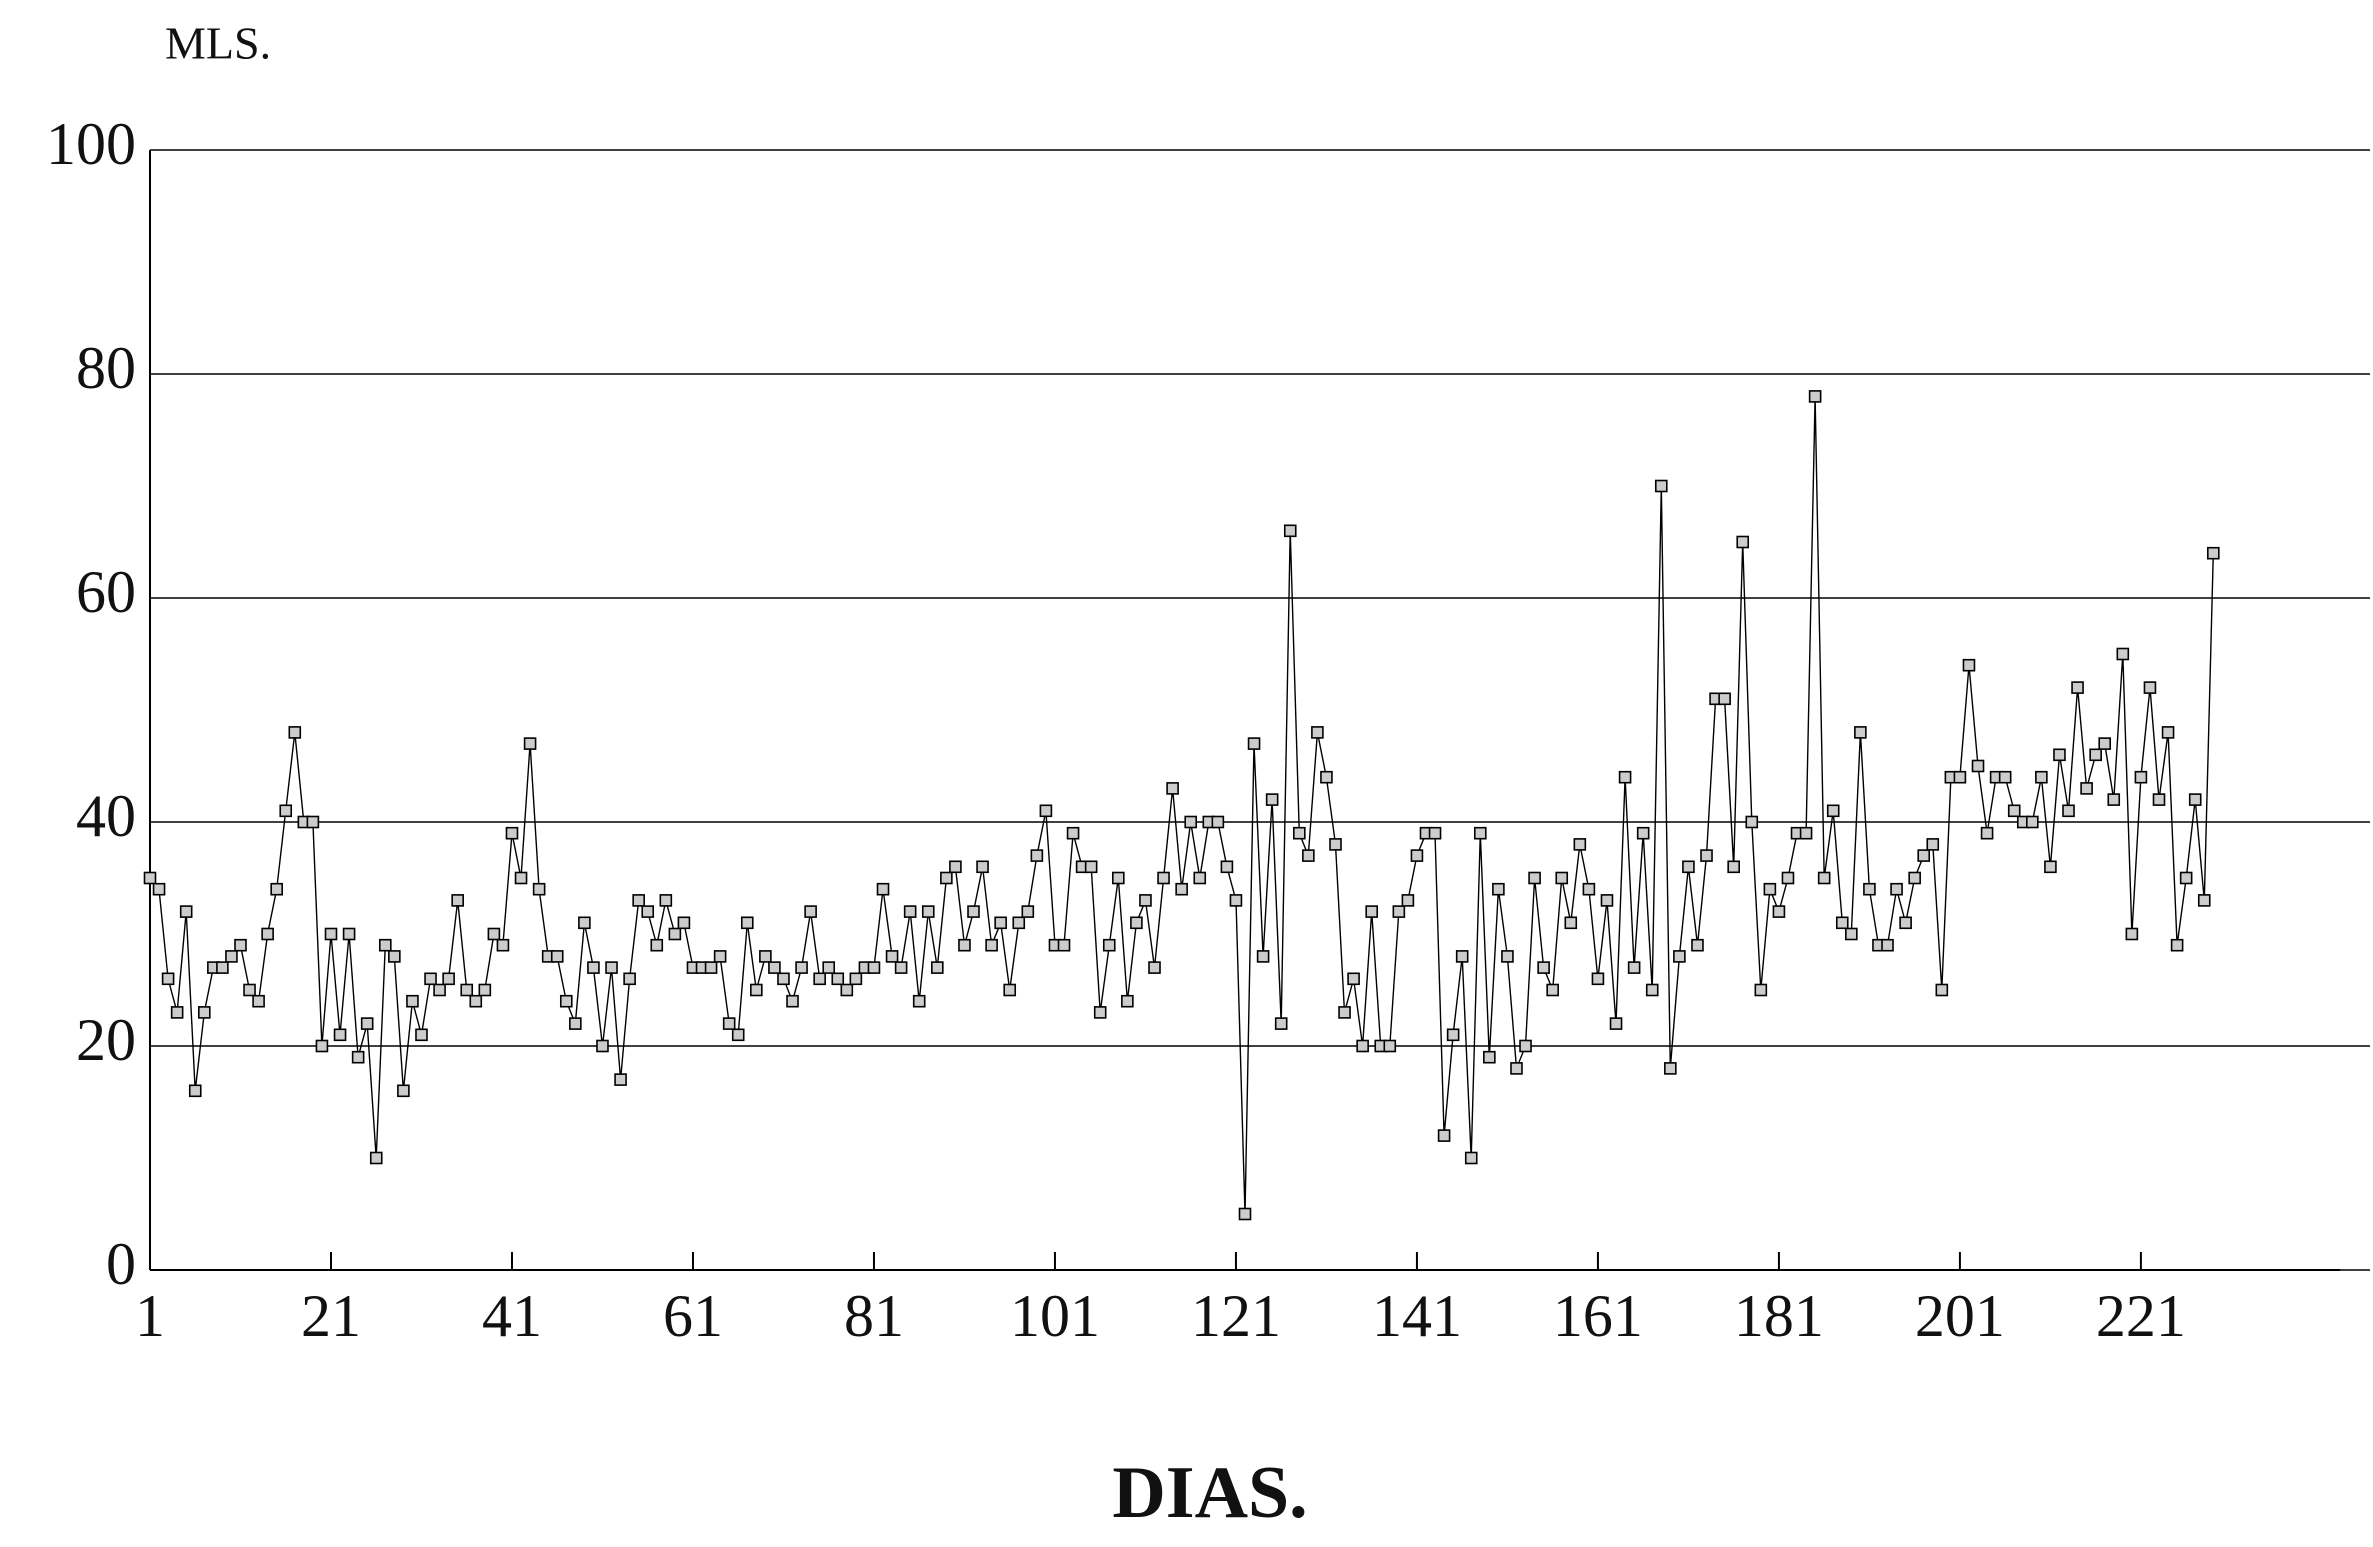 This screenshot has width=2373, height=1547. What do you see at coordinates (106, 592) in the screenshot?
I see `y-tick-label: 60` at bounding box center [106, 592].